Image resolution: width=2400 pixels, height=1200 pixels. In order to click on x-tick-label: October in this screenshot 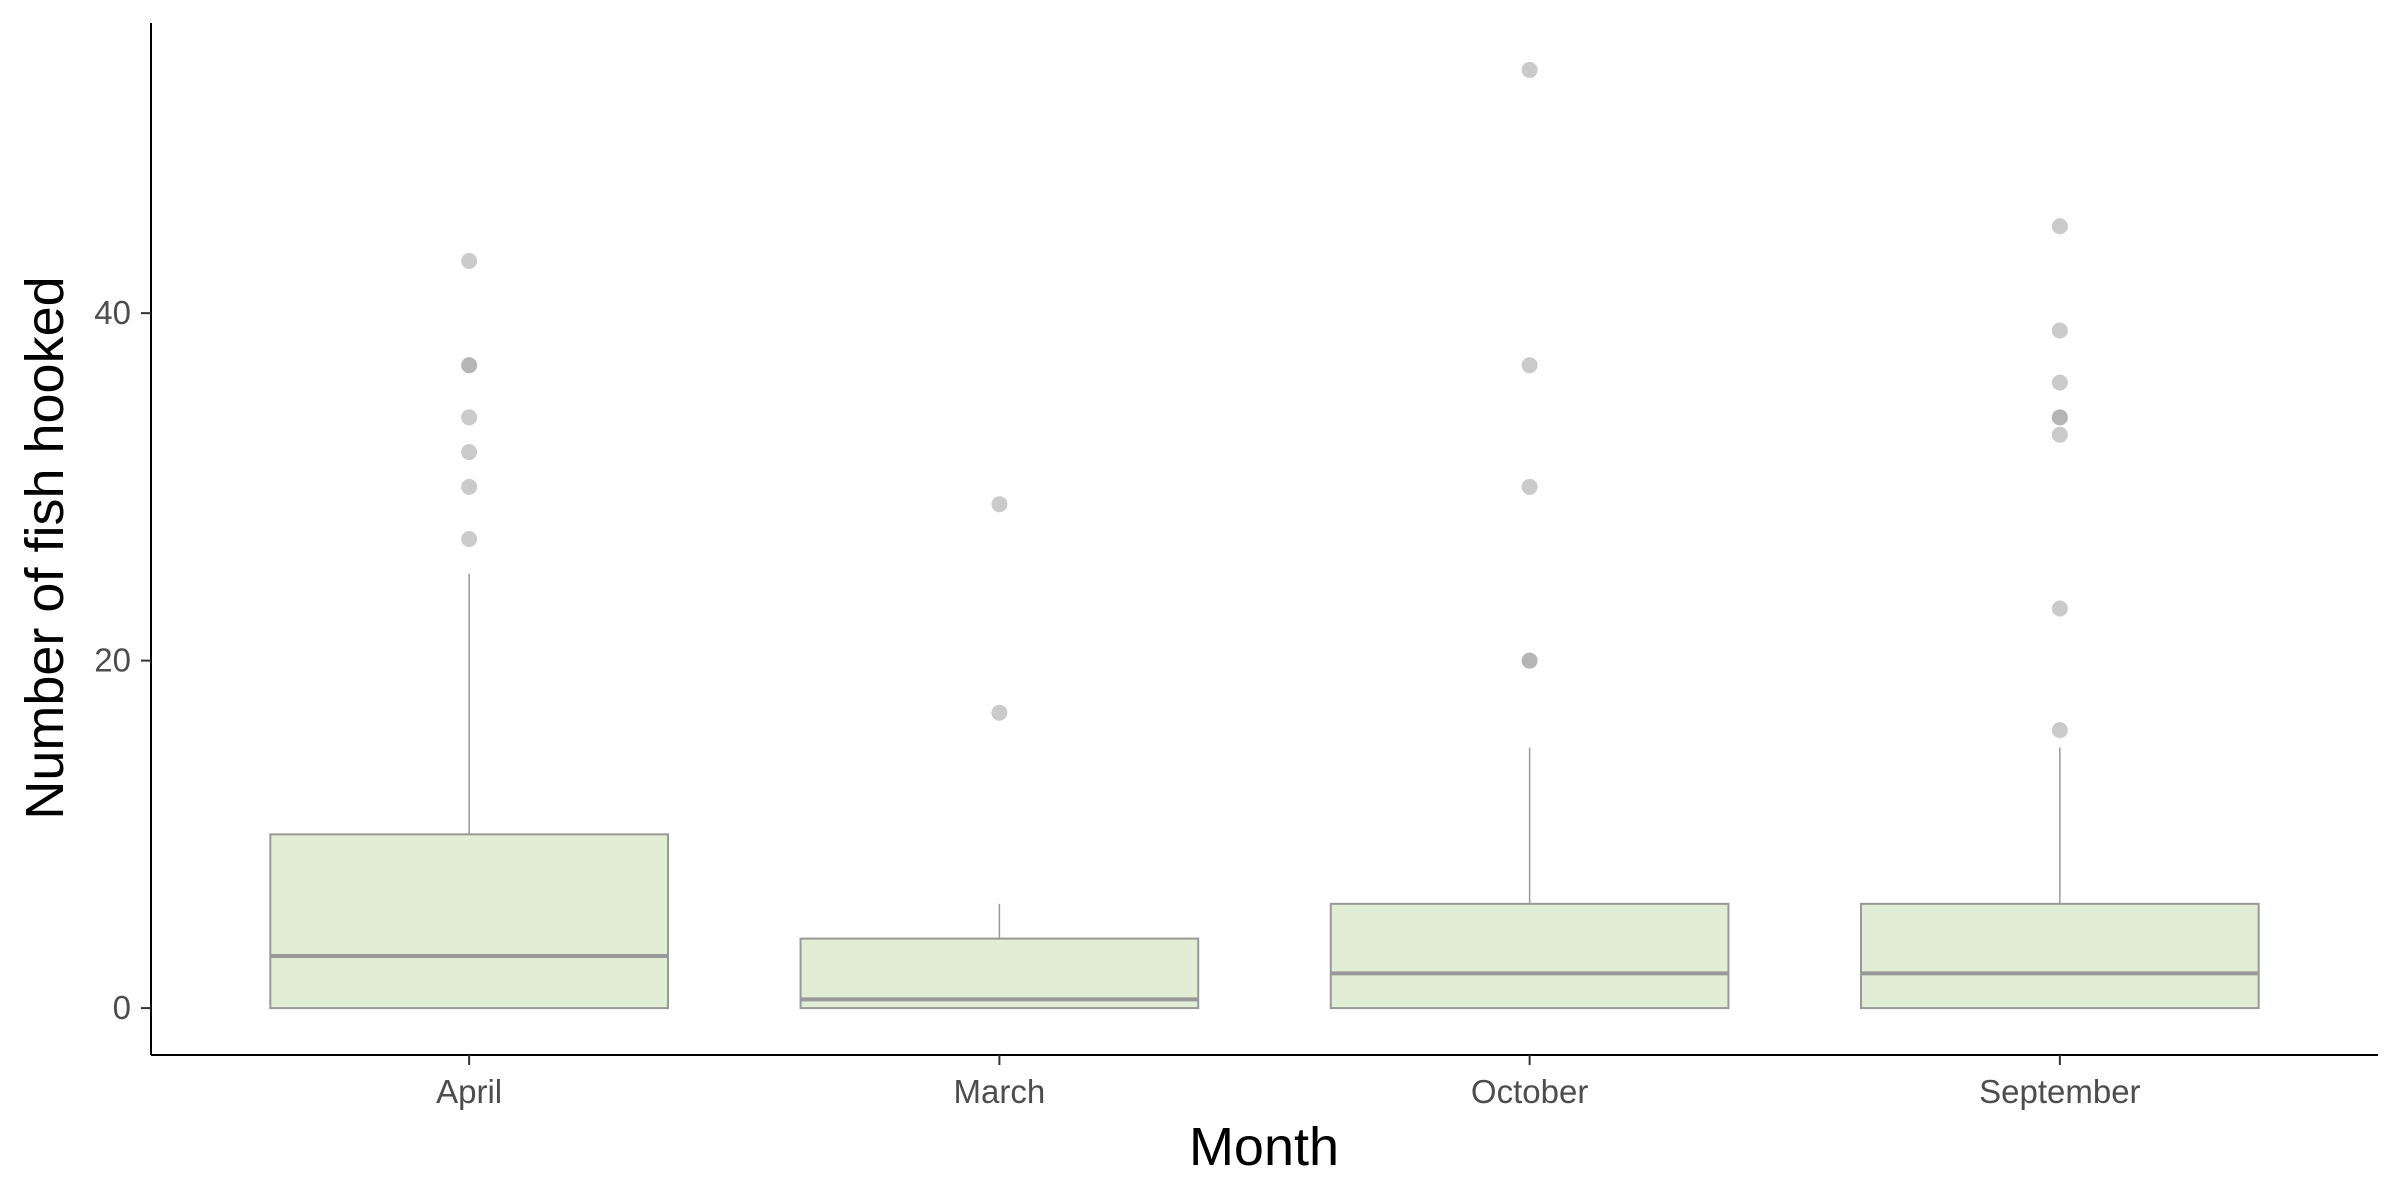, I will do `click(1529, 1091)`.